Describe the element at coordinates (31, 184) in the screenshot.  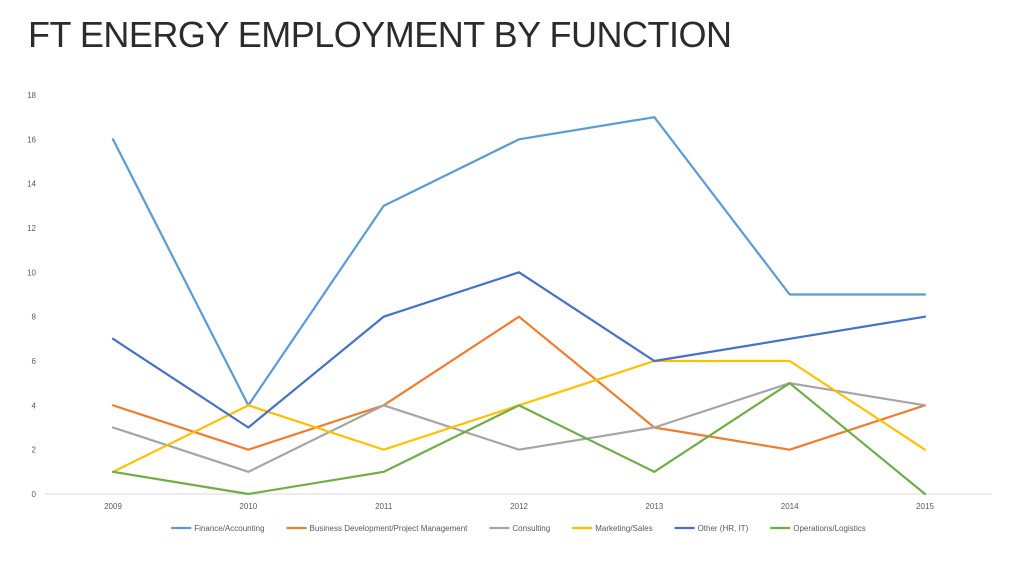
I see `y-tick-label: 14` at that location.